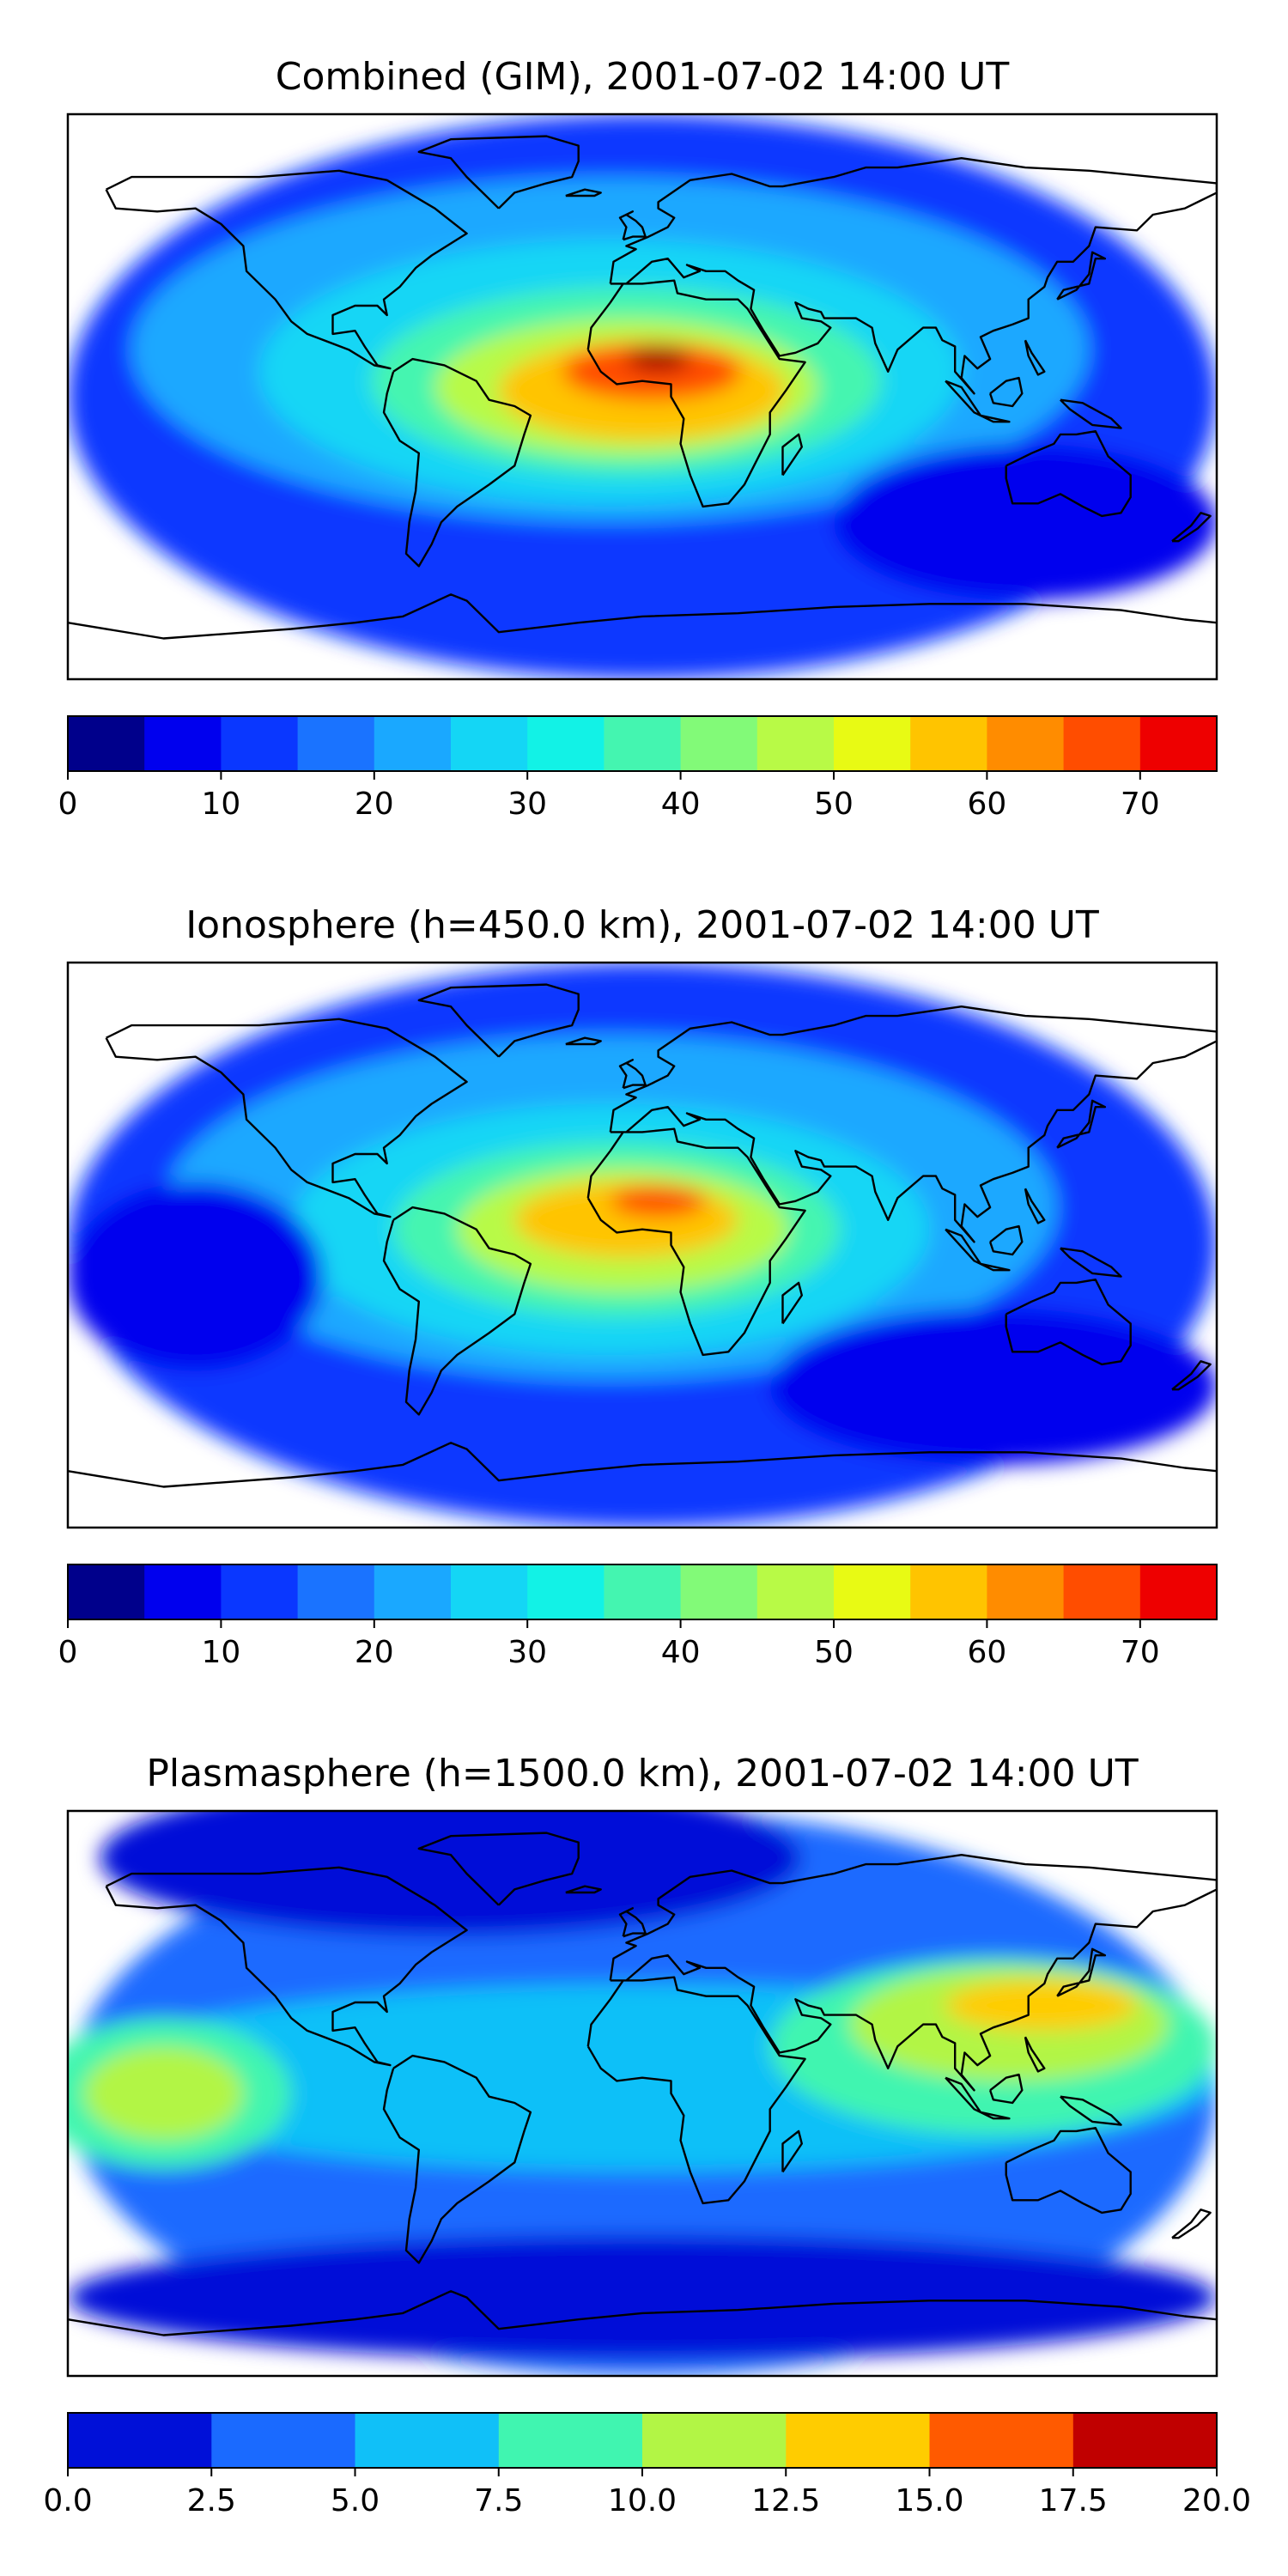 This screenshot has height=2576, width=1288. I want to click on panel-title: Combined (GIM), 2001-07-02 14:00 UT, so click(643, 77).